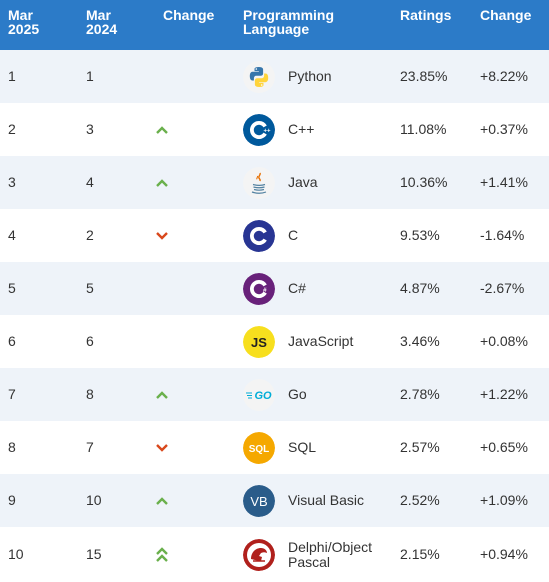 The width and height of the screenshot is (549, 582). Describe the element at coordinates (420, 235) in the screenshot. I see `rating-value: 9.53%` at that location.